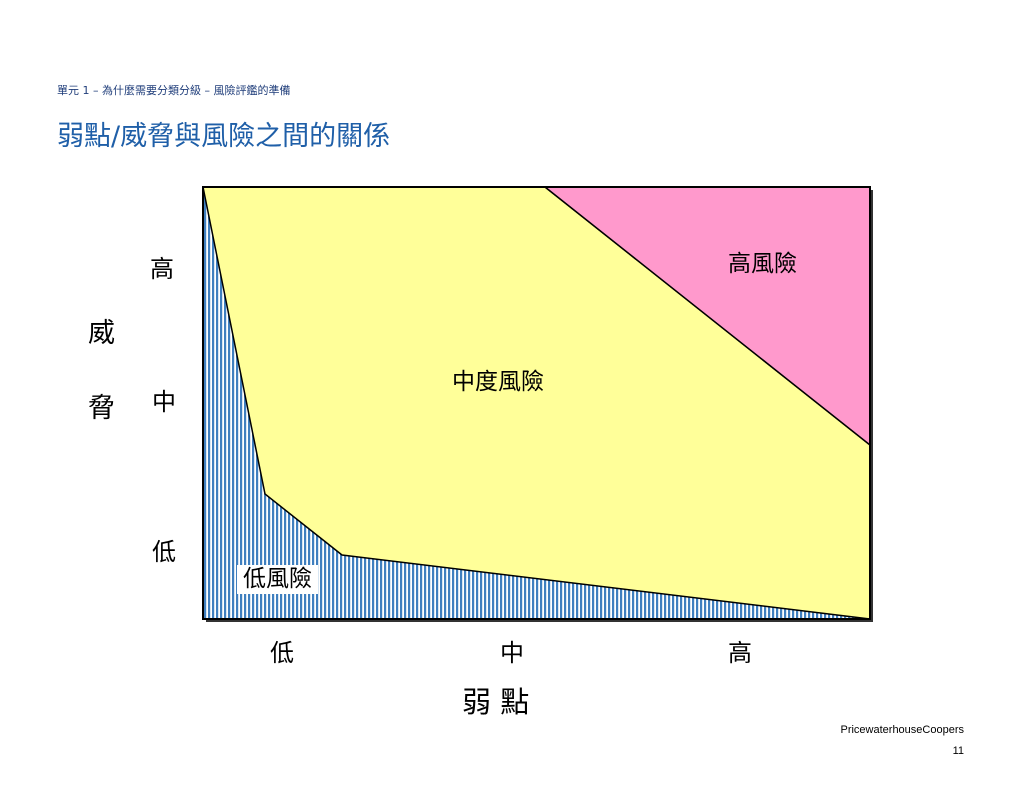 The width and height of the screenshot is (1024, 791). Describe the element at coordinates (762, 264) in the screenshot. I see `high-risk-label: 高風險` at that location.